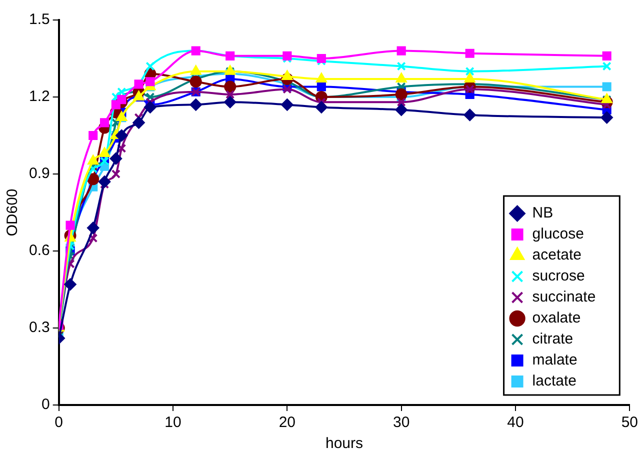  Describe the element at coordinates (553, 339) in the screenshot. I see `legend-label: citrate` at that location.